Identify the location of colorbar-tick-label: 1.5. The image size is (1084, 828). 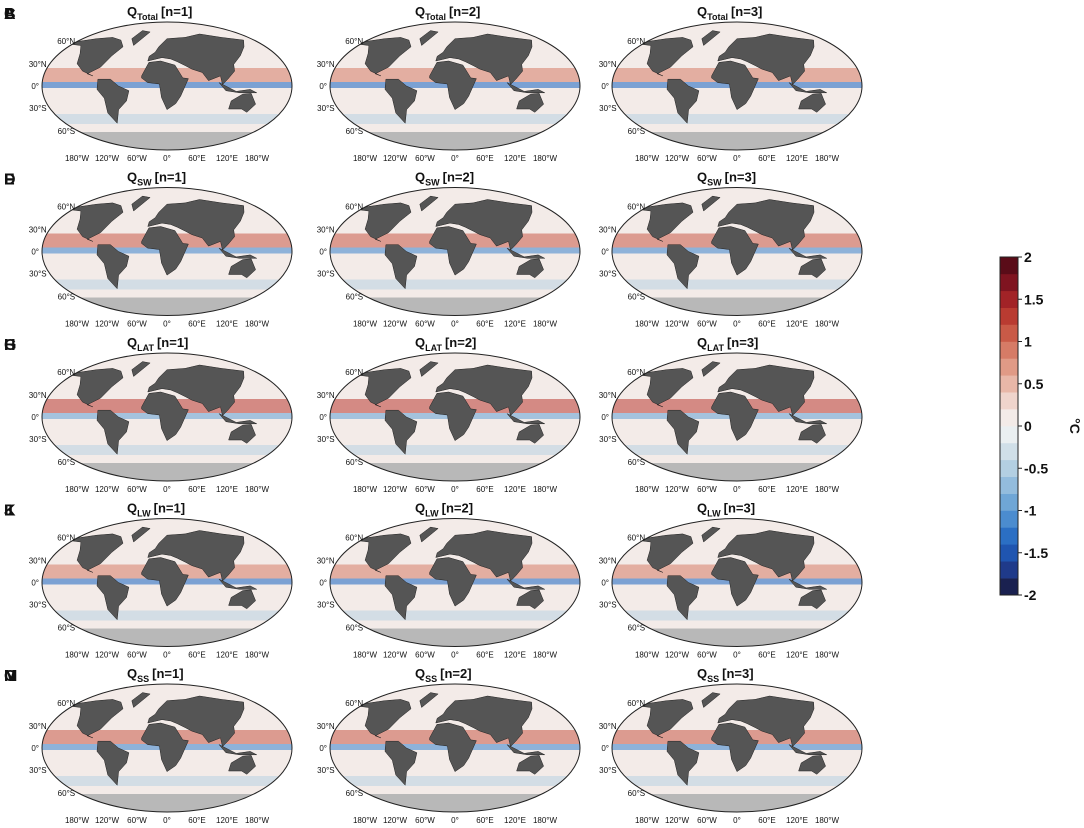
(1034, 299).